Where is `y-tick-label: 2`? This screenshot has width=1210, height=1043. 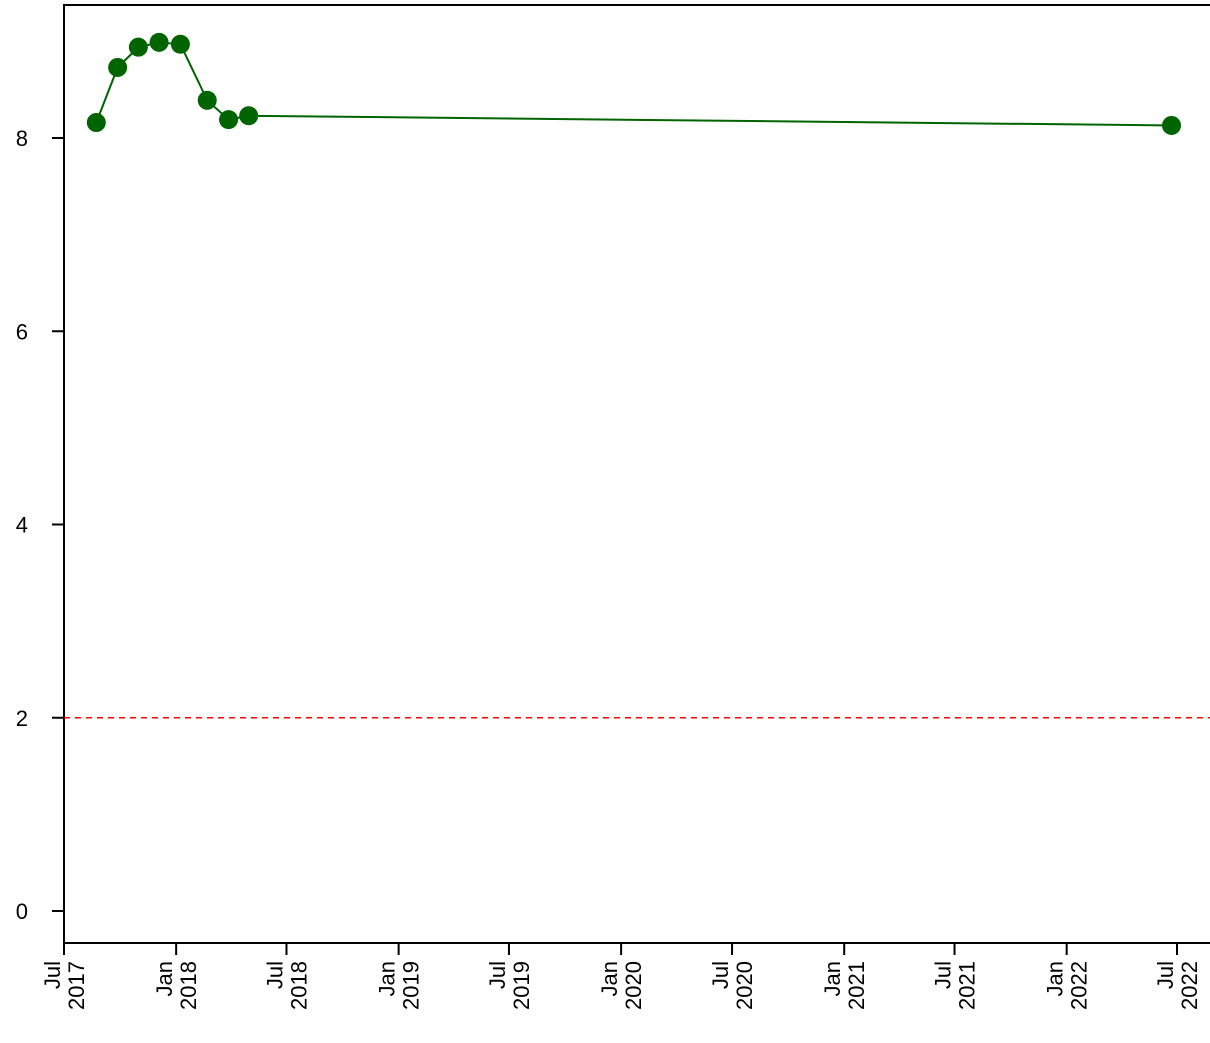
y-tick-label: 2 is located at coordinates (22, 718).